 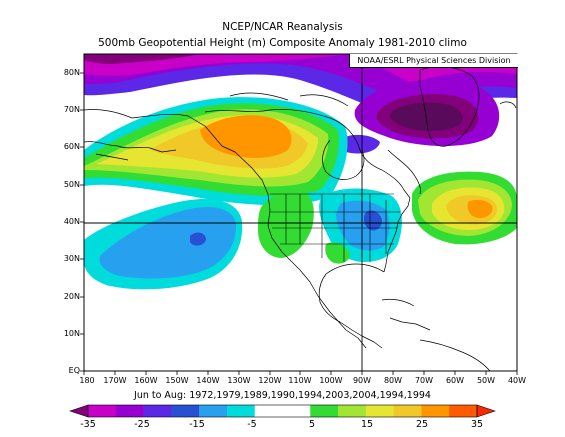 I want to click on lat-label-70n: 70N, so click(x=71, y=109).